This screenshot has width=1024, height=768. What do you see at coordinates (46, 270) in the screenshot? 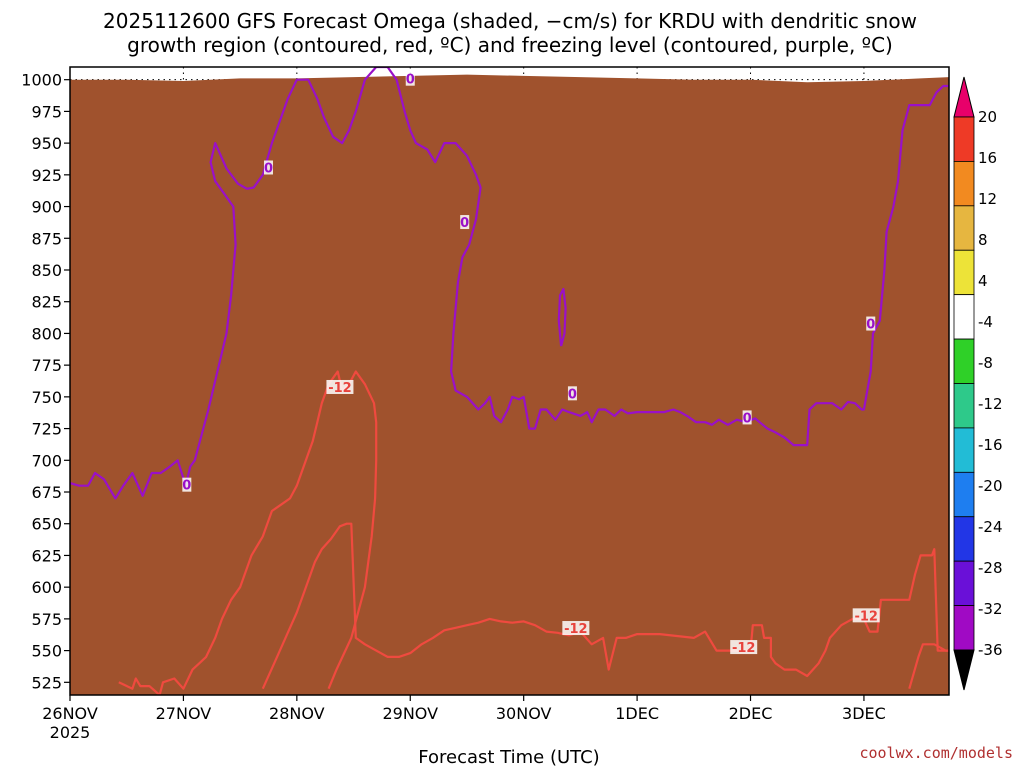
I see `y-tick-label: 850` at bounding box center [46, 270].